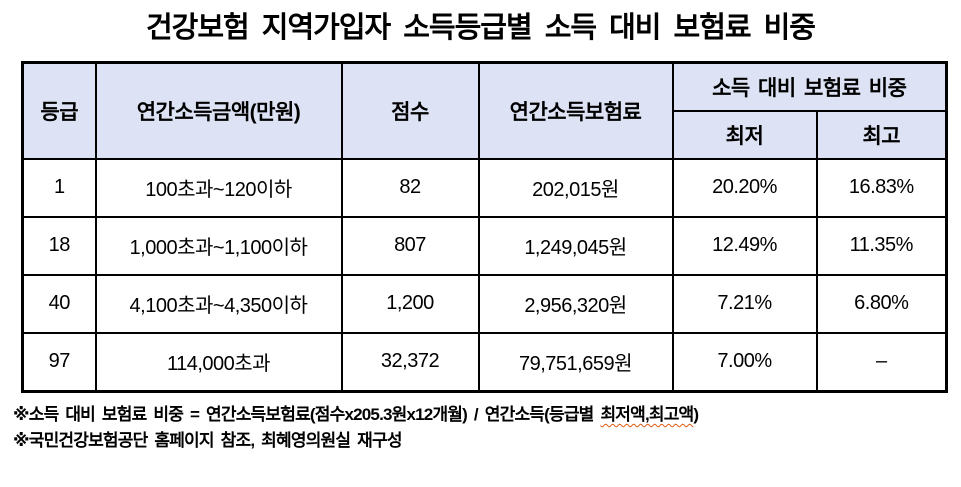 Image resolution: width=961 pixels, height=487 pixels. I want to click on cell-premium: 202,015원, so click(575, 187).